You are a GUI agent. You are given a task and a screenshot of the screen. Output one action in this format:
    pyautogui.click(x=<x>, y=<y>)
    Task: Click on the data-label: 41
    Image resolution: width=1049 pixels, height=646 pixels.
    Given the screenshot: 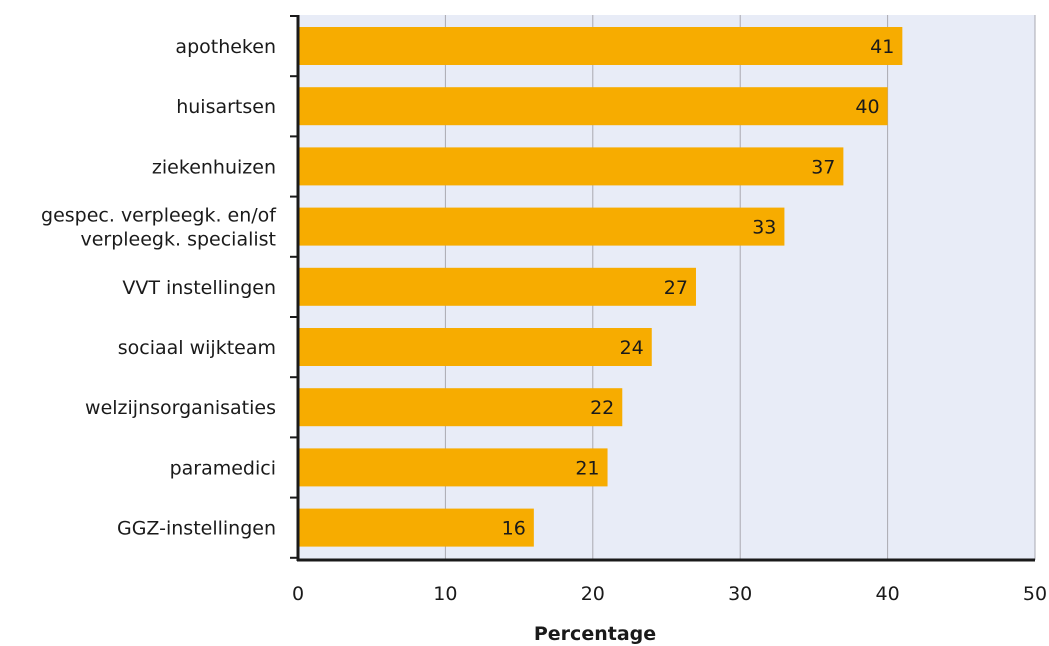 What is the action you would take?
    pyautogui.click(x=882, y=47)
    